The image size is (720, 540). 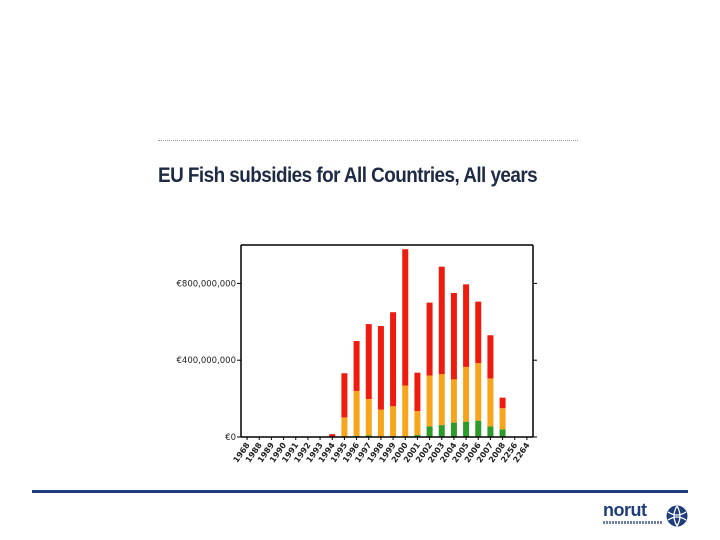 What do you see at coordinates (417, 423) in the screenshot?
I see `bar-2001-s1` at bounding box center [417, 423].